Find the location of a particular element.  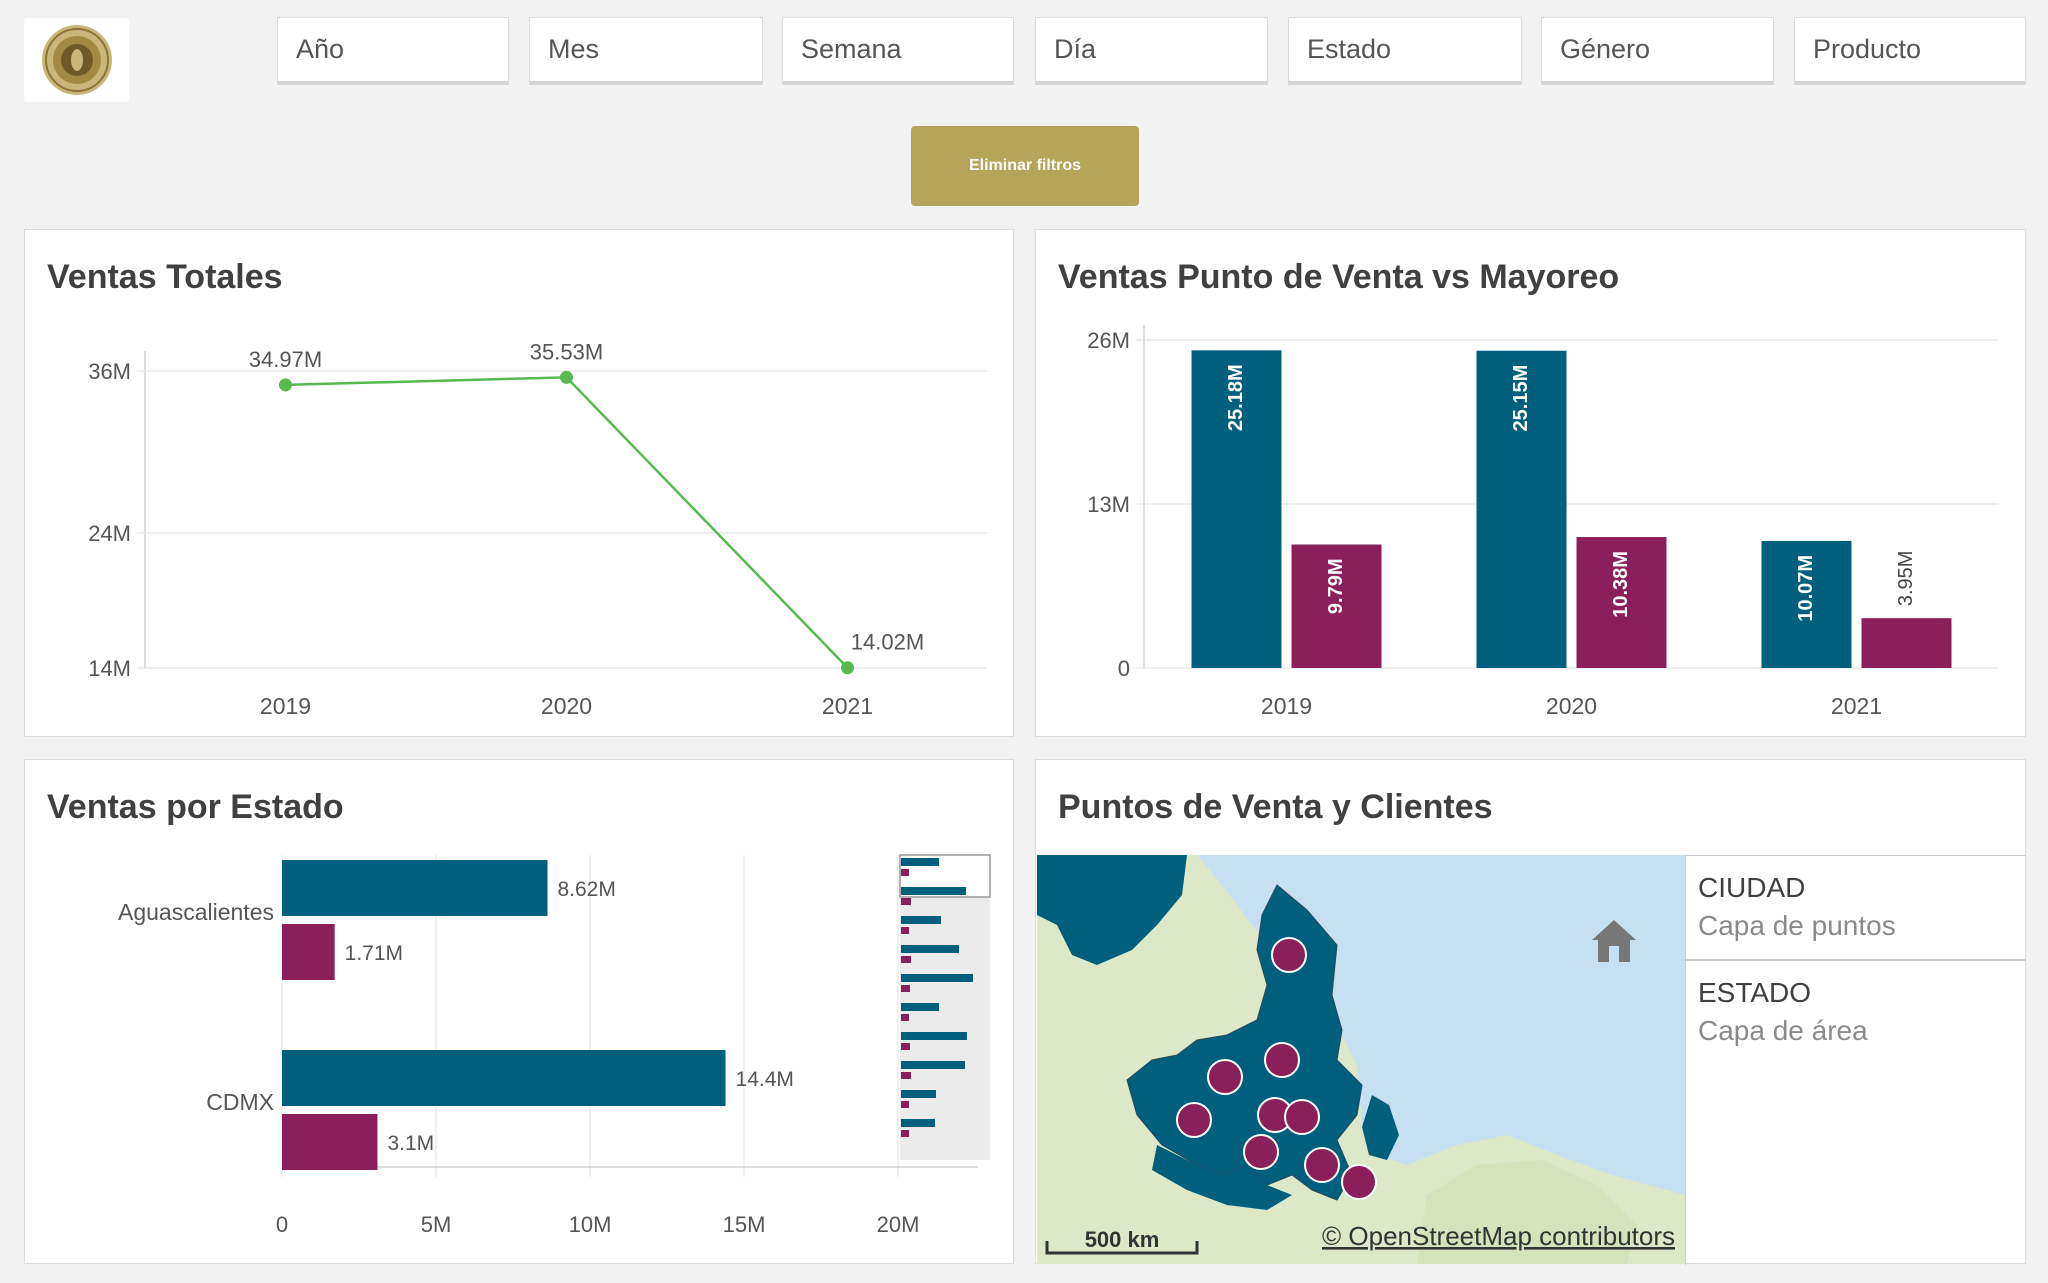

series-line is located at coordinates (567, 522).